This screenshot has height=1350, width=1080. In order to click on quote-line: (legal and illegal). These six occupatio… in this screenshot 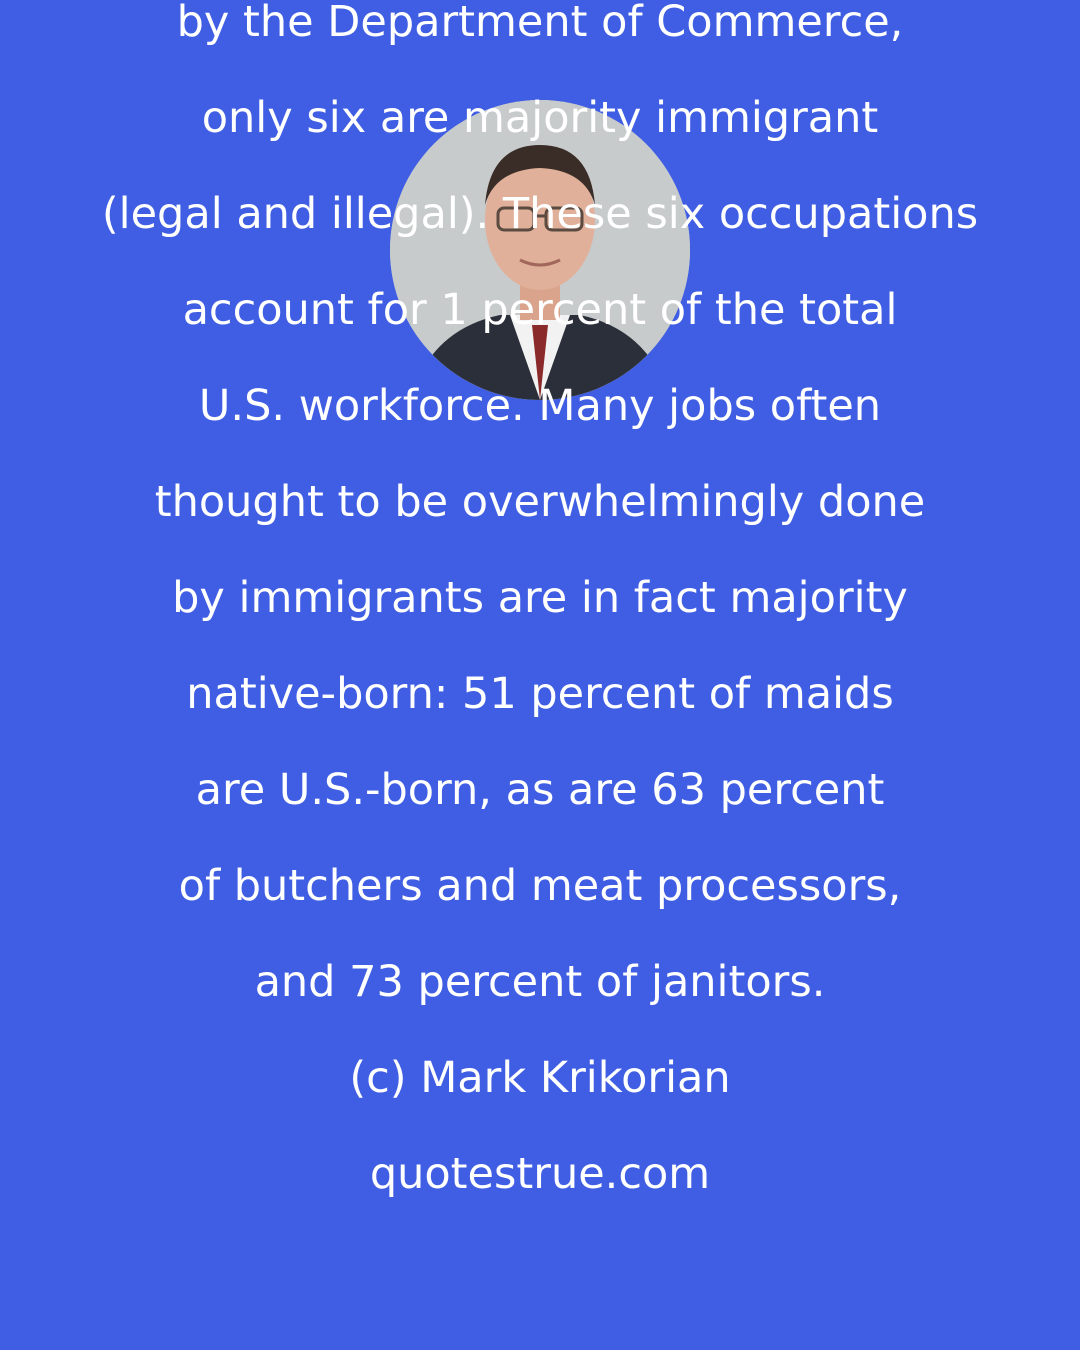, I will do `click(540, 214)`.